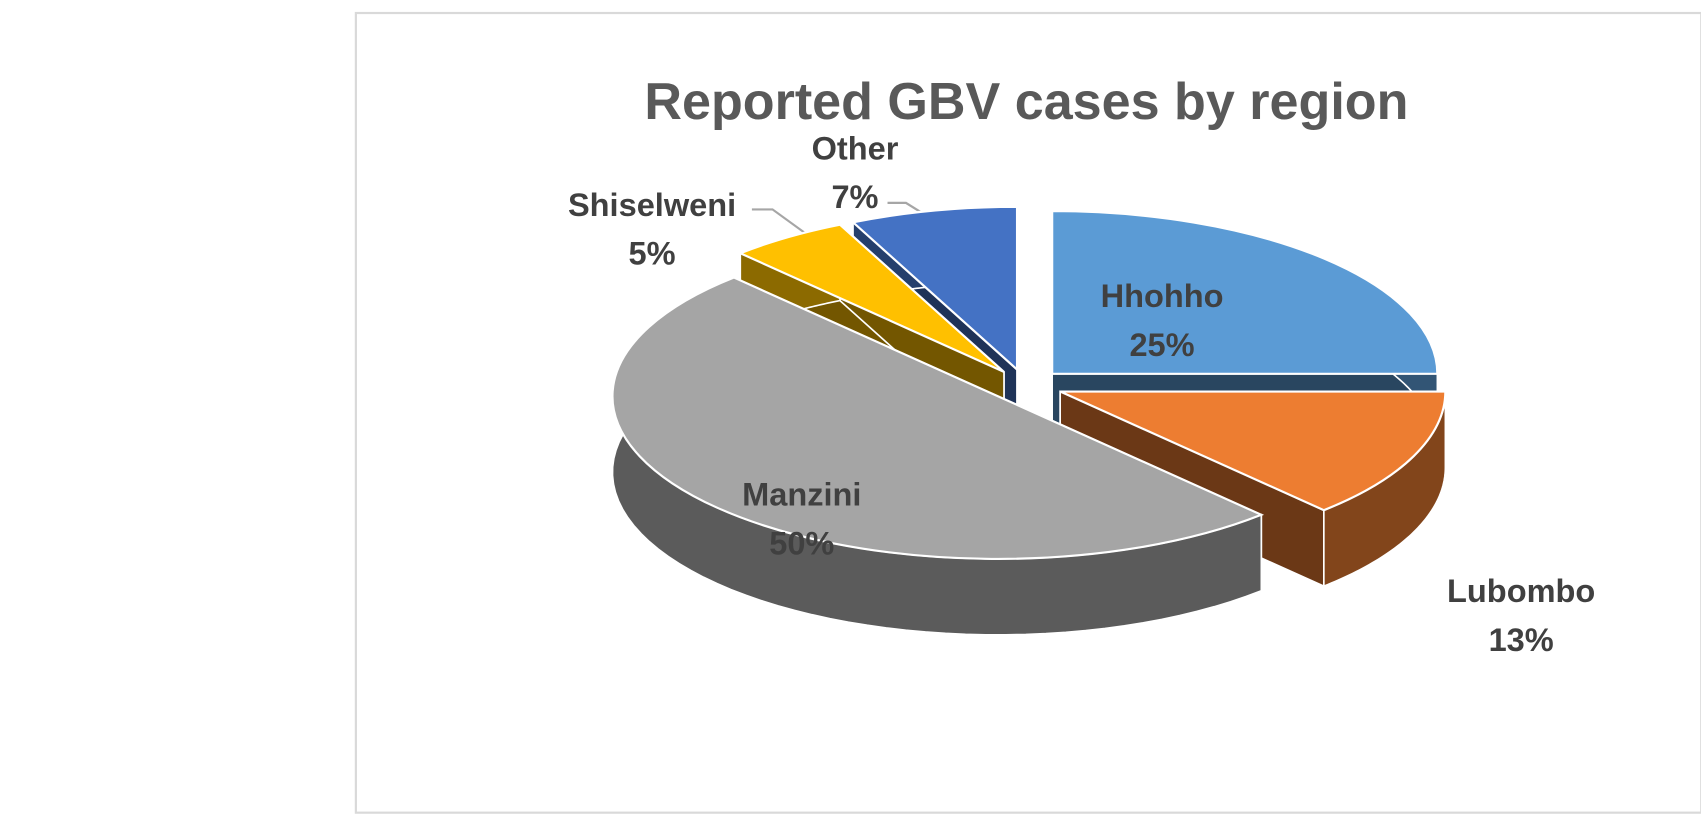 The height and width of the screenshot is (830, 1701). Describe the element at coordinates (1026, 102) in the screenshot. I see `chart-title: Reported GBV cases by region` at that location.